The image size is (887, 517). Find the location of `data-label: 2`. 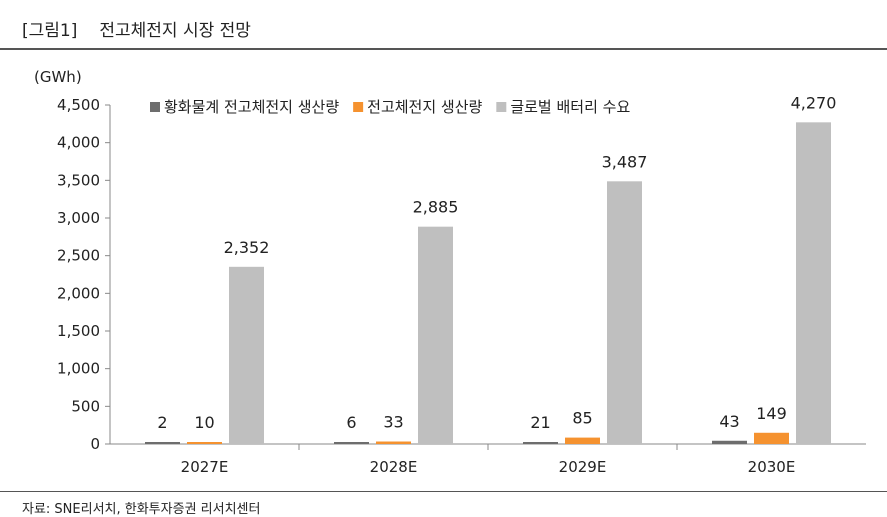

data-label: 2 is located at coordinates (162, 422).